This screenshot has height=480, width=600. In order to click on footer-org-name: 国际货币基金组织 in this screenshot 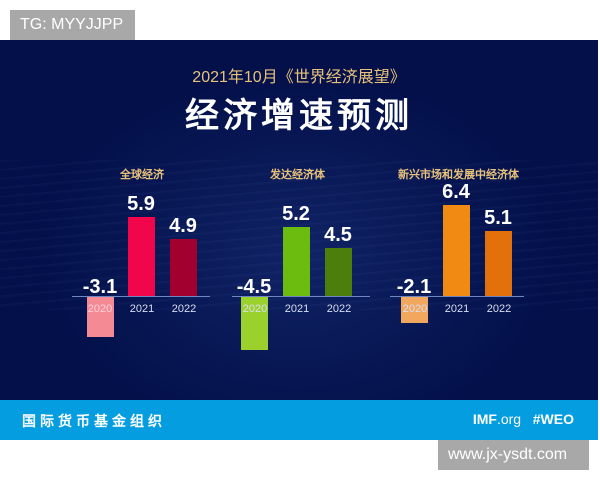, I will do `click(94, 421)`.